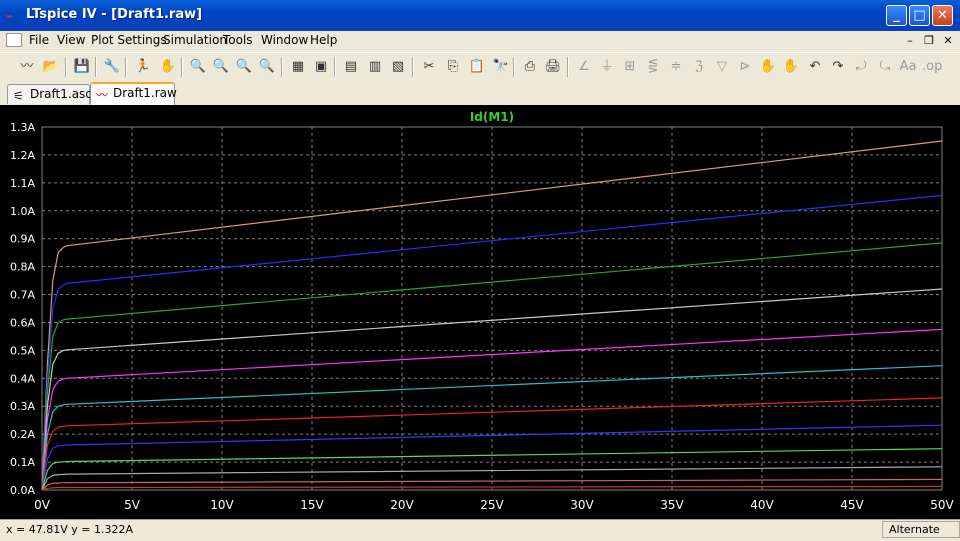  What do you see at coordinates (18, 96) in the screenshot?
I see `schematic-icon: ⚟` at bounding box center [18, 96].